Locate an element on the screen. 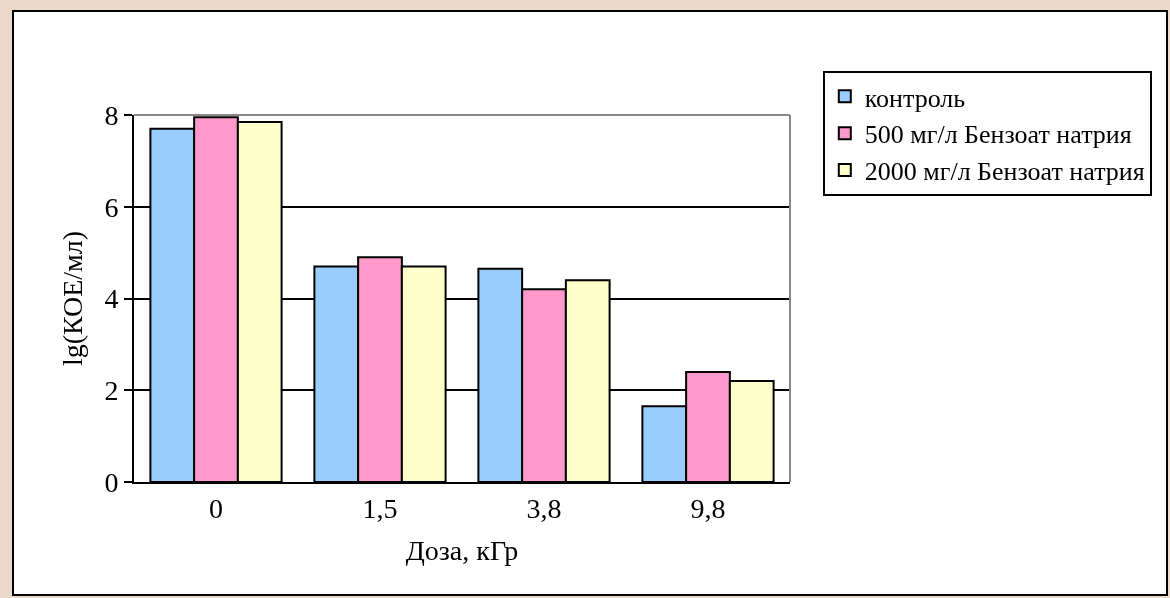 This screenshot has height=598, width=1170. legend-label: 500 мг/л Бензоат натрия is located at coordinates (998, 135).